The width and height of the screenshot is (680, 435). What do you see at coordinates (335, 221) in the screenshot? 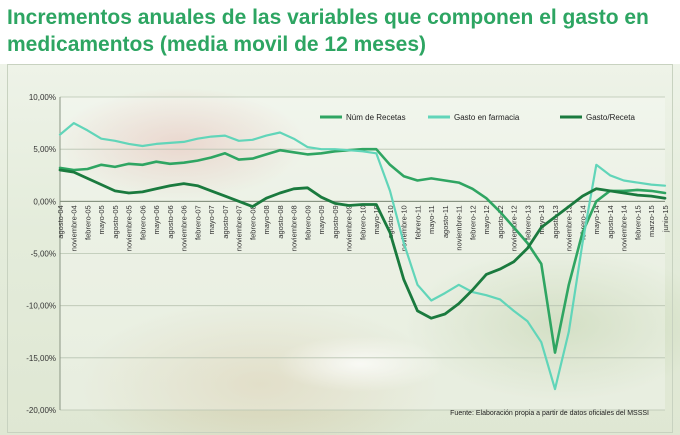
I see `x-tick-label: agosto-09` at bounding box center [335, 221].